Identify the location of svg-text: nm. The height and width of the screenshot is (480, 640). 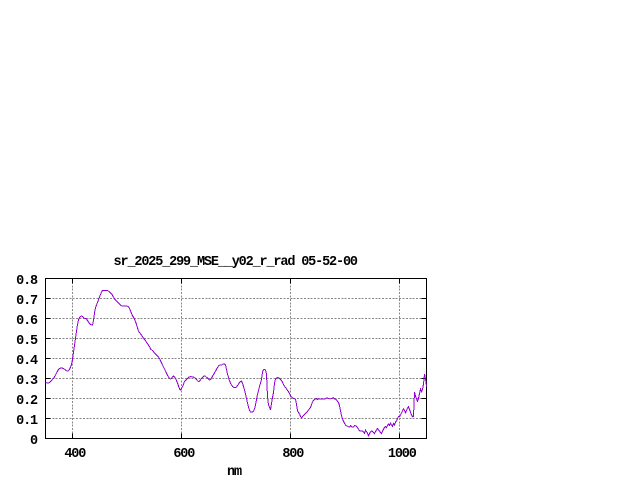
(234, 472).